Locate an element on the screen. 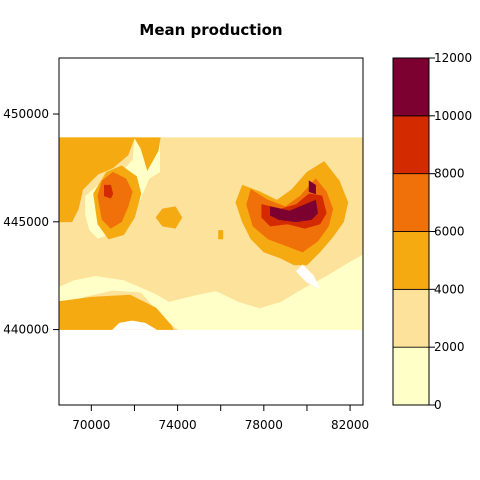  legend-tick-label: 2000 is located at coordinates (449, 347).